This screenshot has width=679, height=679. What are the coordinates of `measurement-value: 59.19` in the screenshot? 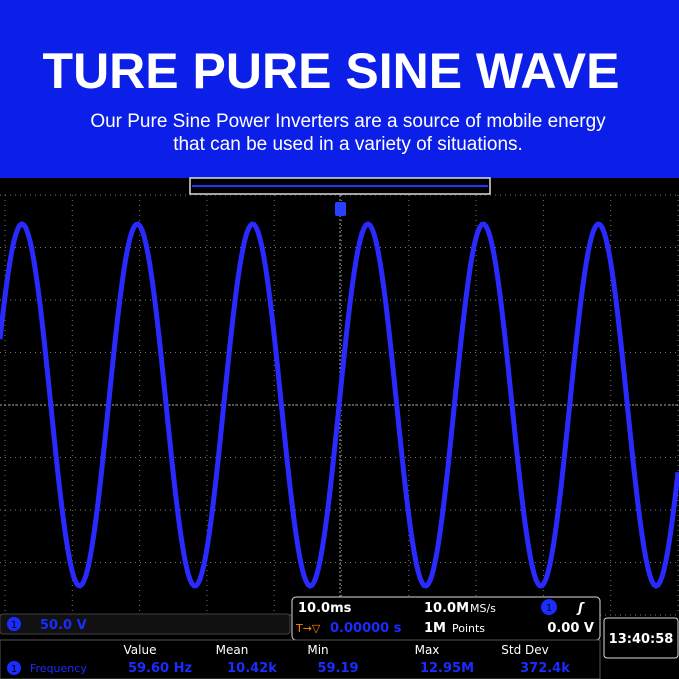 It's located at (337, 668).